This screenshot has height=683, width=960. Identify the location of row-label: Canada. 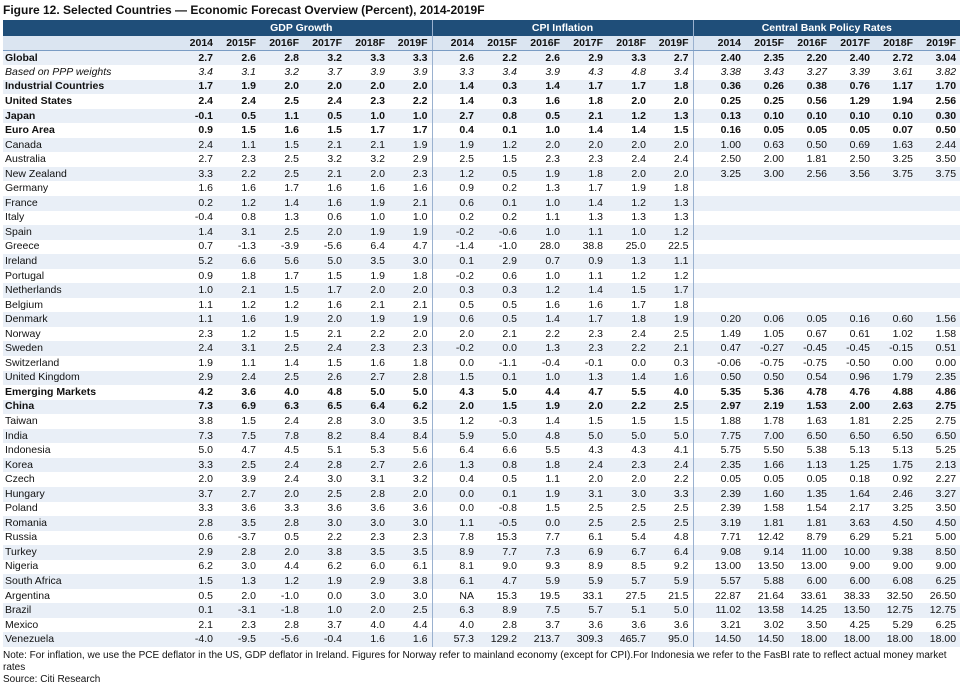
(87, 145).